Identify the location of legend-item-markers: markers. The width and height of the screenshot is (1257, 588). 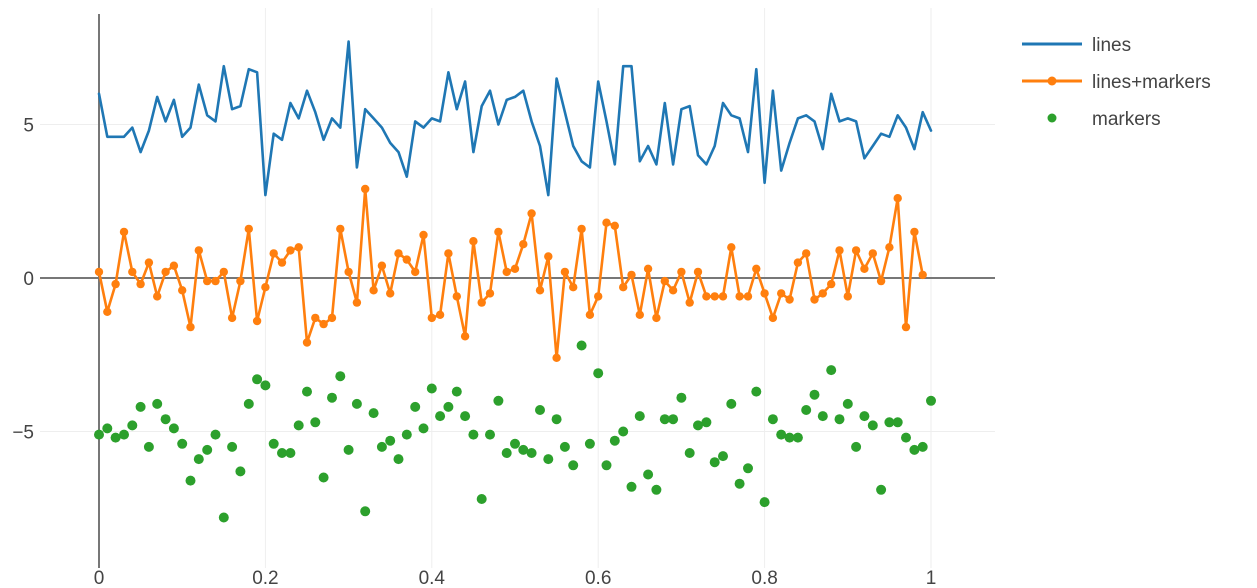
(1104, 119).